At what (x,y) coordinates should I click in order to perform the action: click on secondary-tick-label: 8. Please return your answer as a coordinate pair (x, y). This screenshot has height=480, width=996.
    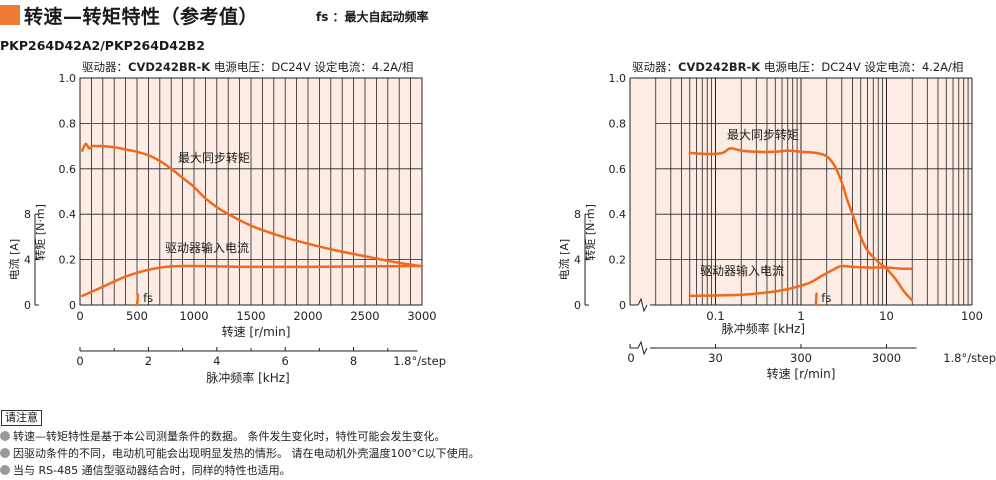
    Looking at the image, I should click on (353, 361).